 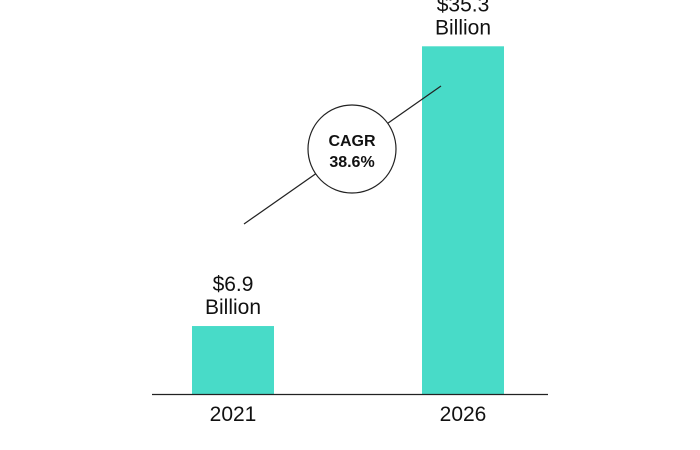 What do you see at coordinates (233, 360) in the screenshot?
I see `bar-2021` at bounding box center [233, 360].